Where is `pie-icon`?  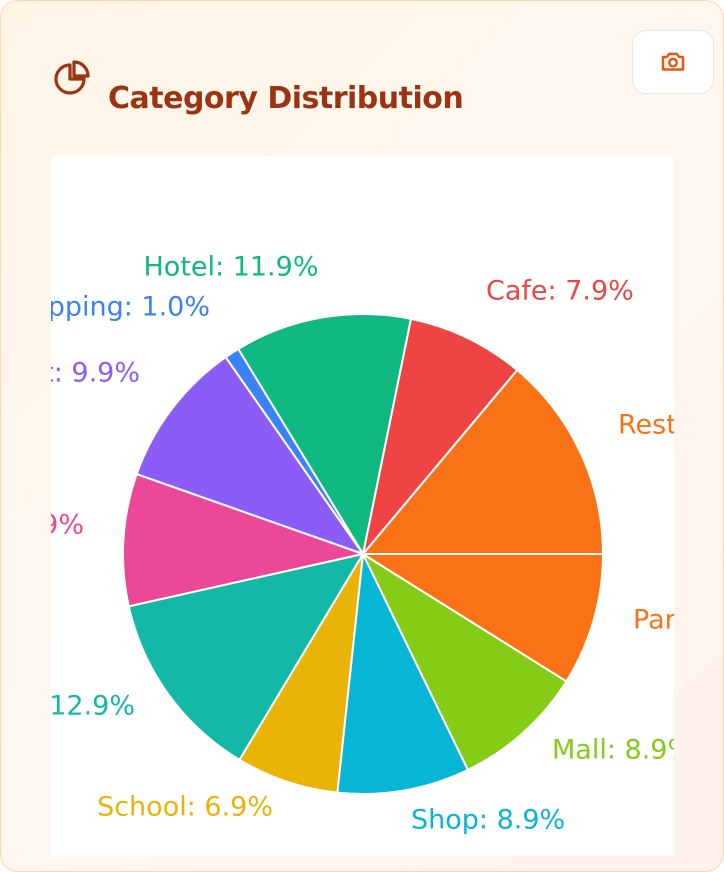 pie-icon is located at coordinates (72, 77).